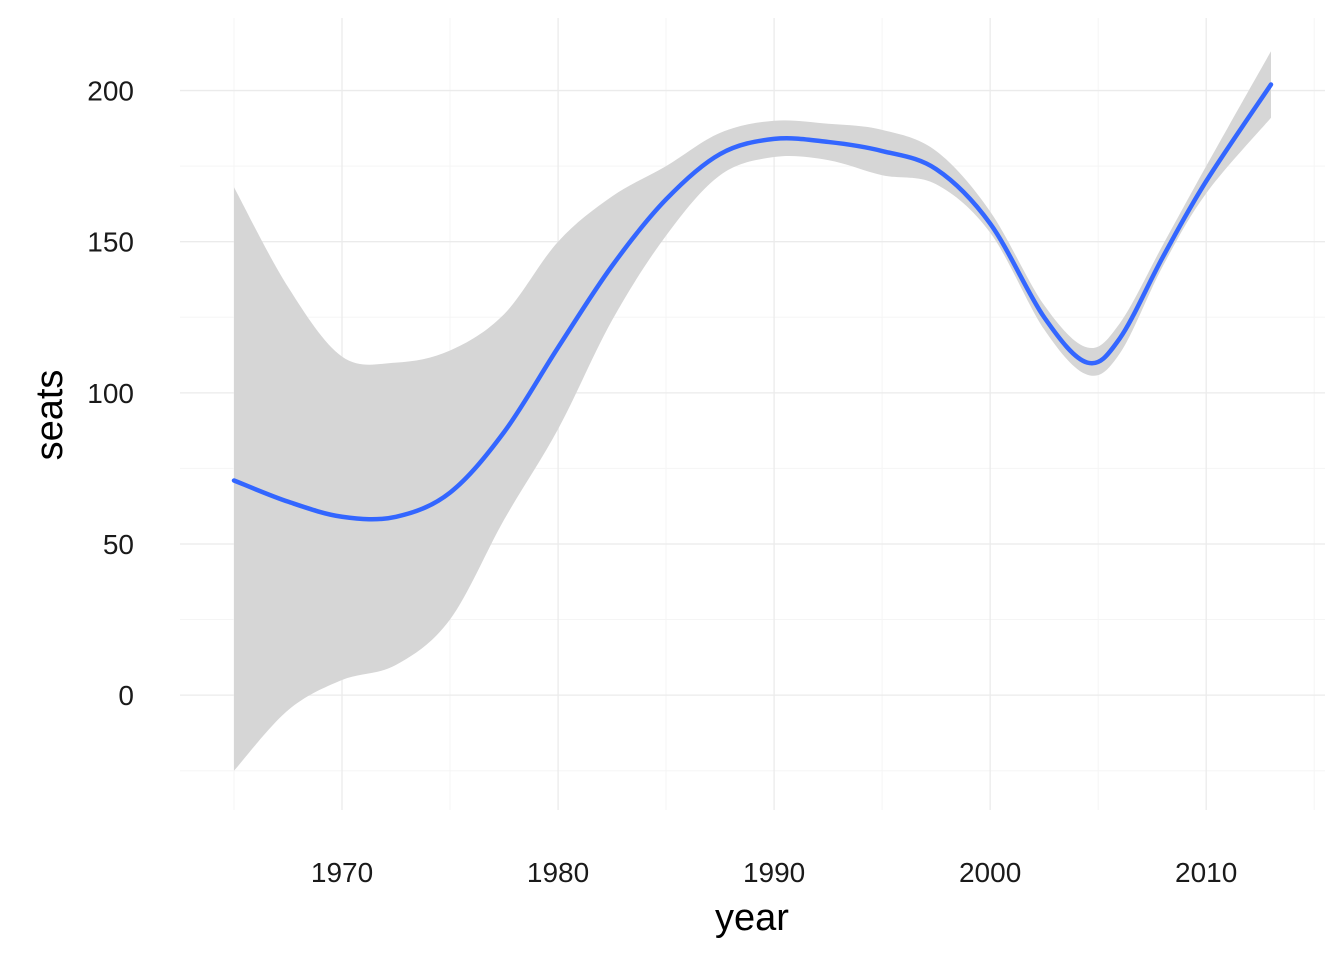  I want to click on y-tick-label: 50, so click(118, 544).